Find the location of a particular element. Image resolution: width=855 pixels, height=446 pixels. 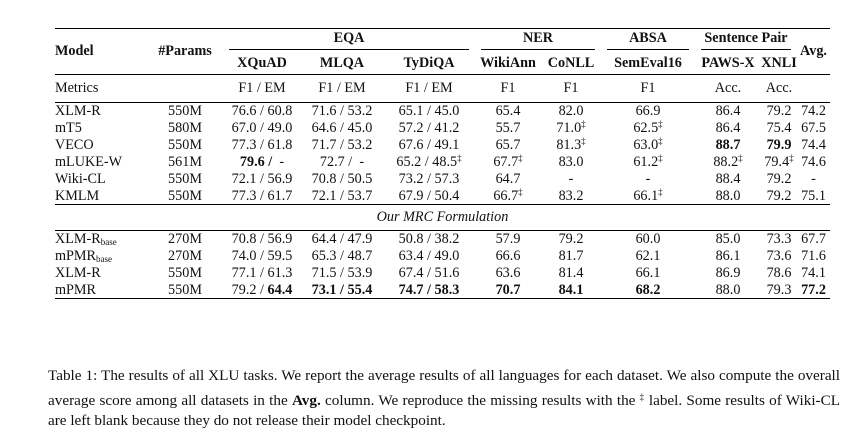

table-cell: 79.9 is located at coordinates (779, 145).